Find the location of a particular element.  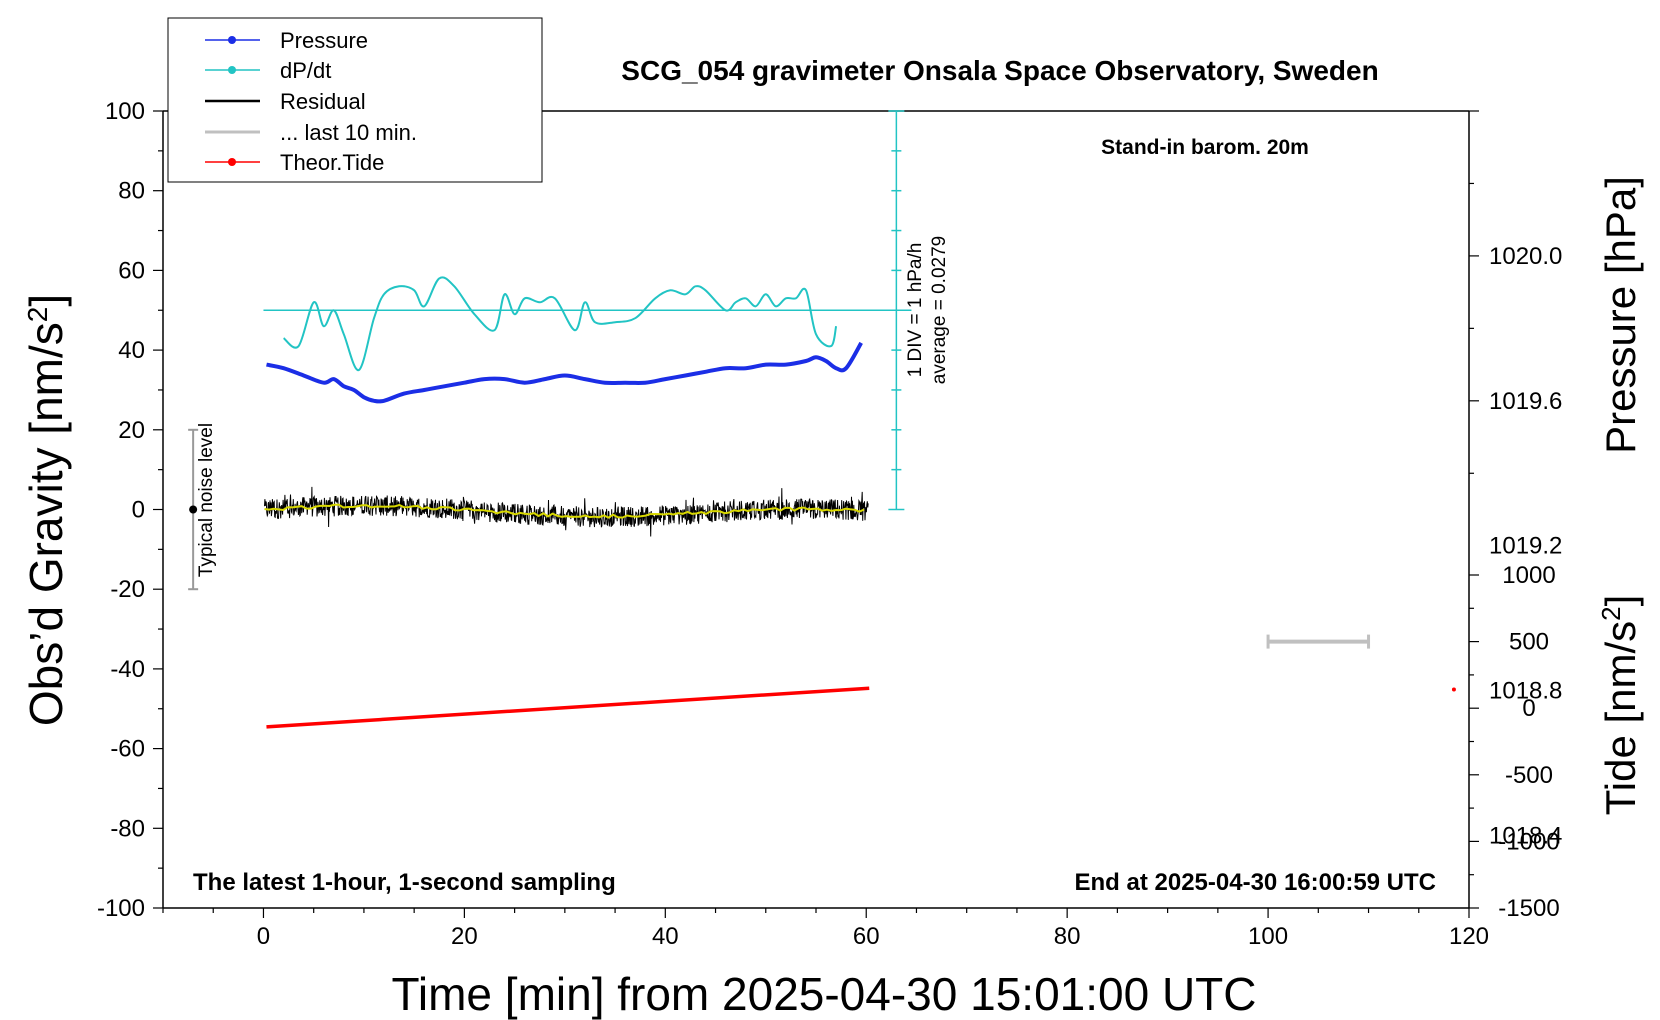

y-left-tick-label: 20 is located at coordinates (131, 430).